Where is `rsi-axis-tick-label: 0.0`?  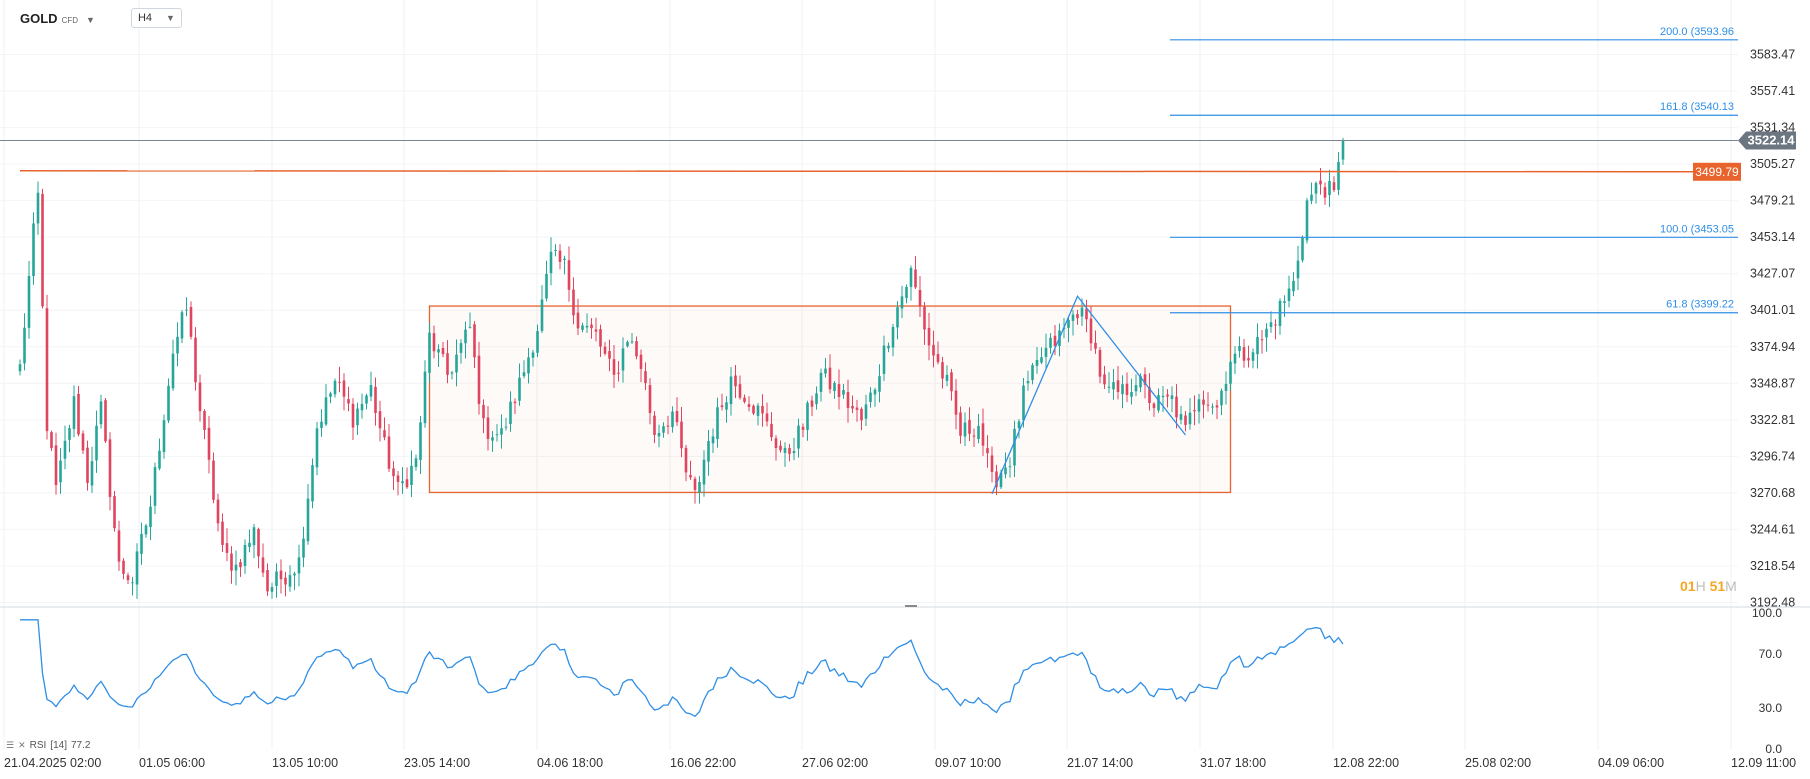 rsi-axis-tick-label: 0.0 is located at coordinates (1773, 749).